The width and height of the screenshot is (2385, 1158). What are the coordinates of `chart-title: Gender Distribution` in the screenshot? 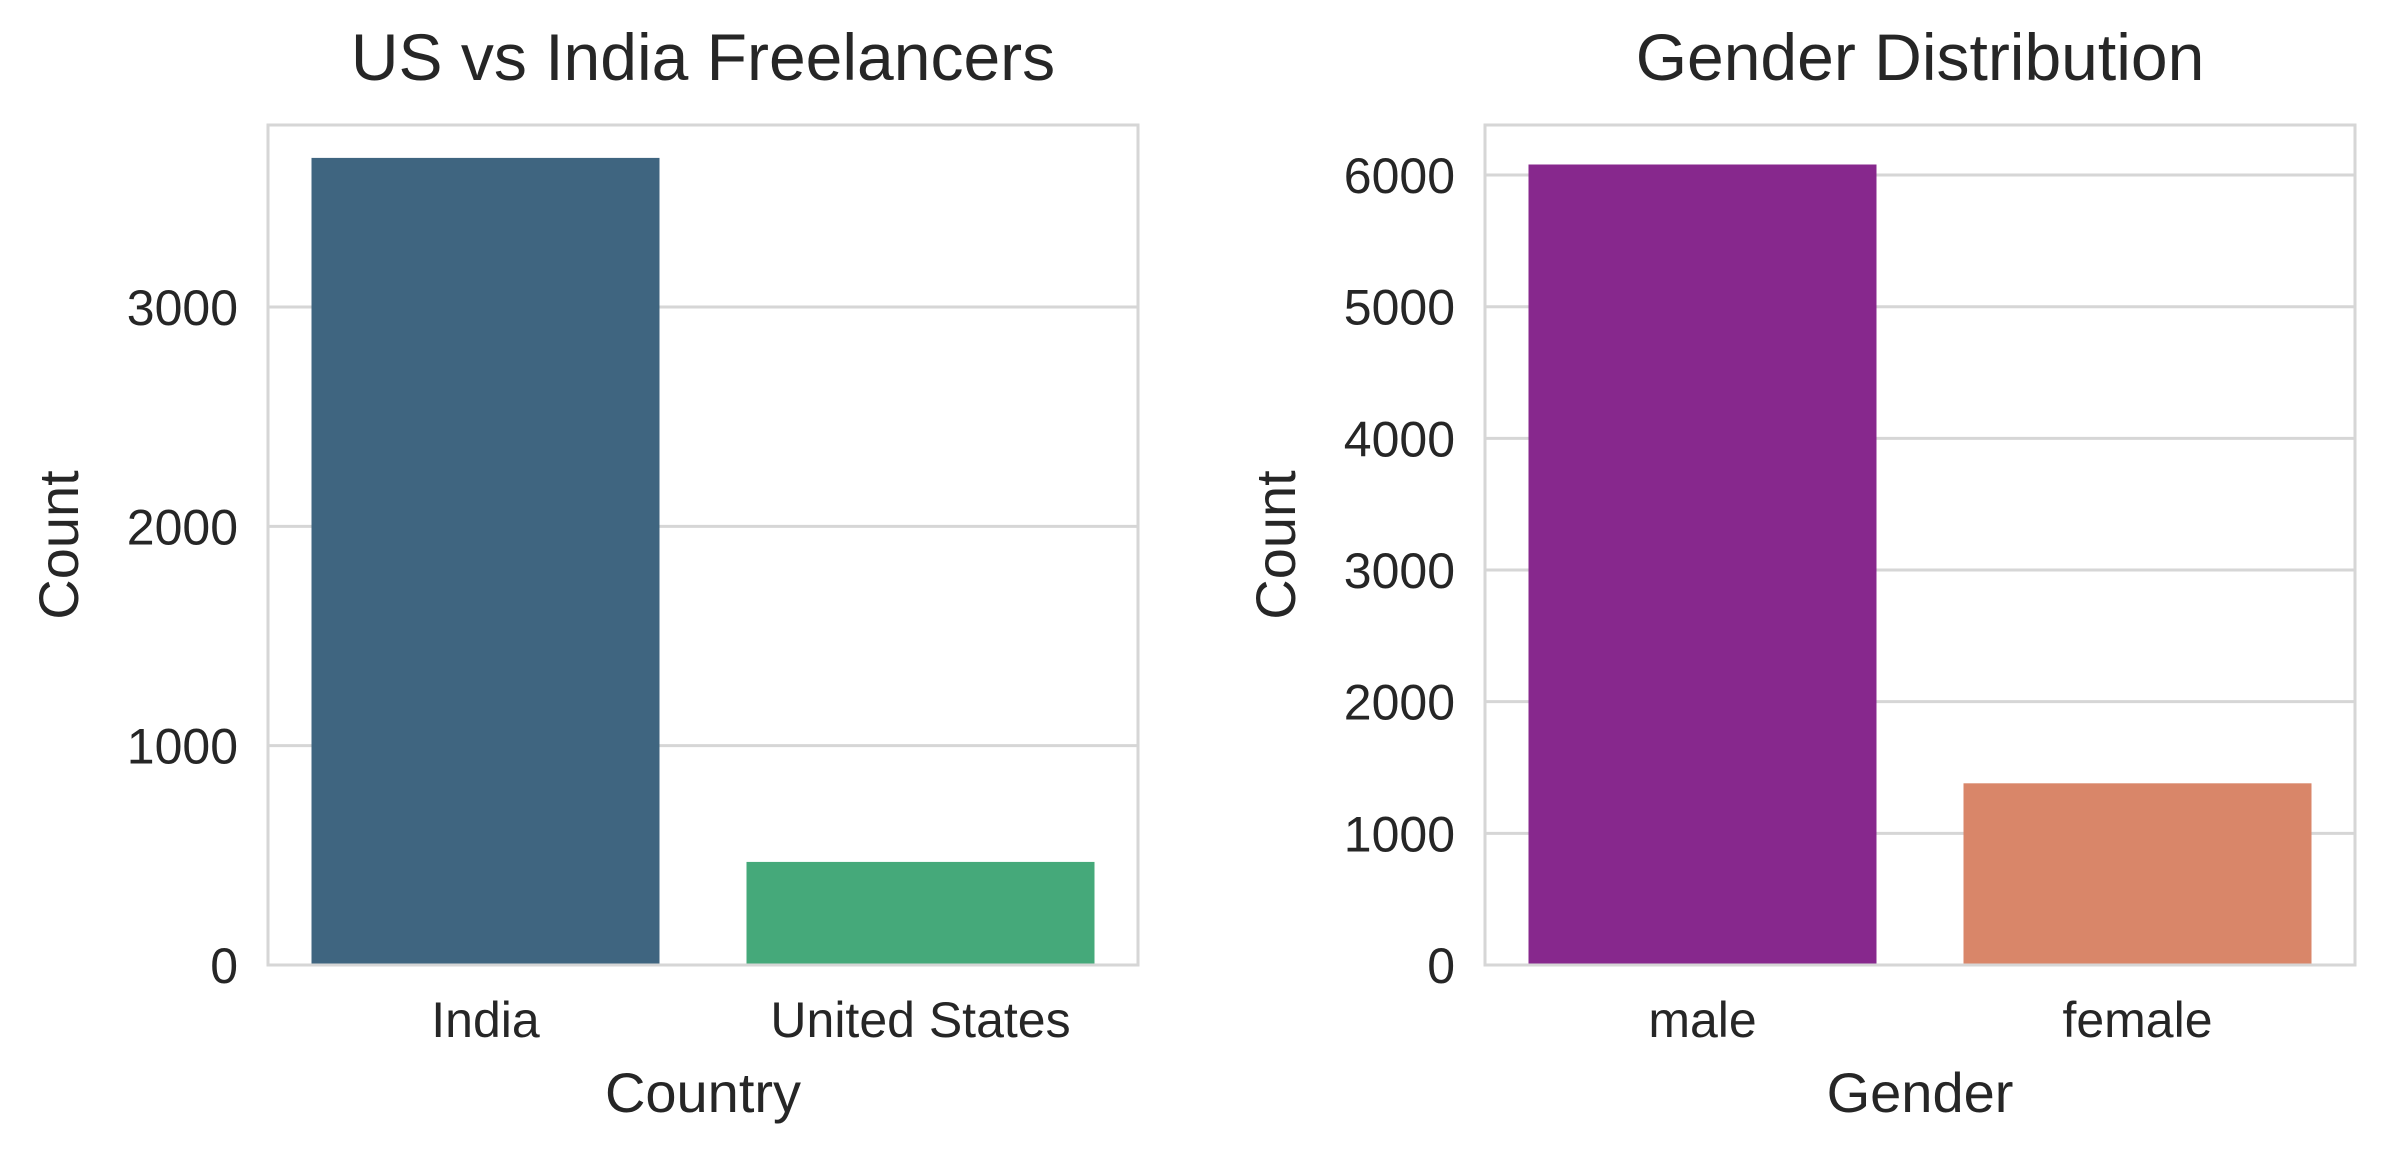 It's located at (1920, 57).